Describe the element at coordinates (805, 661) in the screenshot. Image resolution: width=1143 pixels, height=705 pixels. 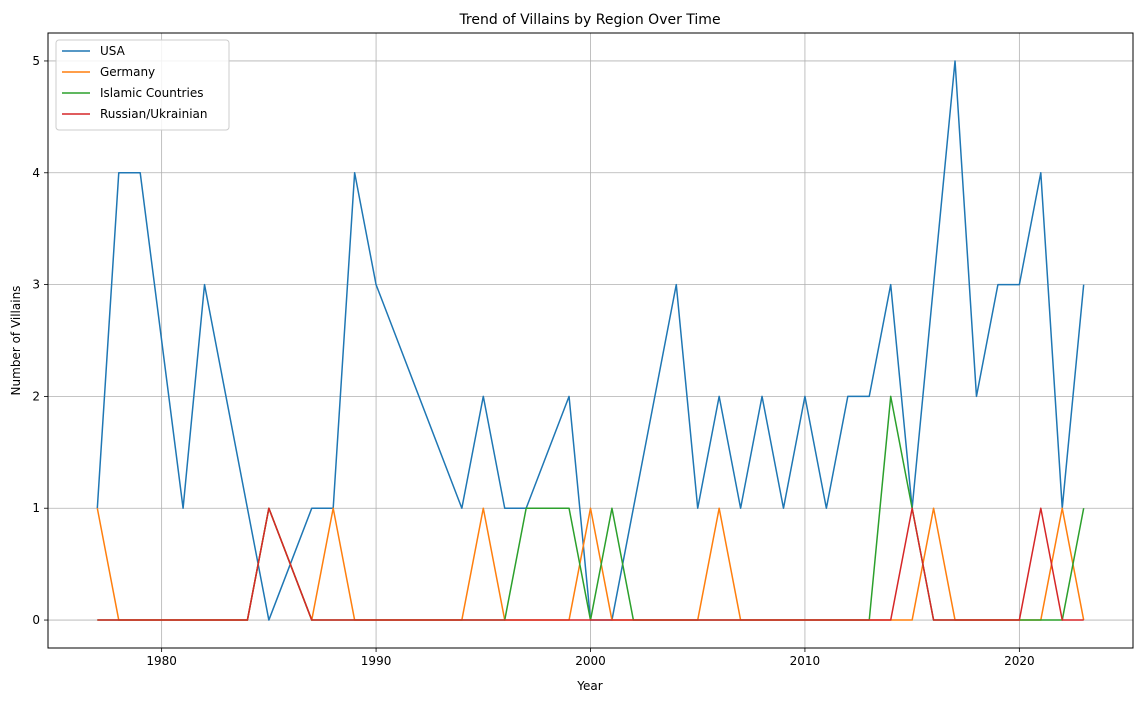
I see `x-tick-label: 2010` at that location.